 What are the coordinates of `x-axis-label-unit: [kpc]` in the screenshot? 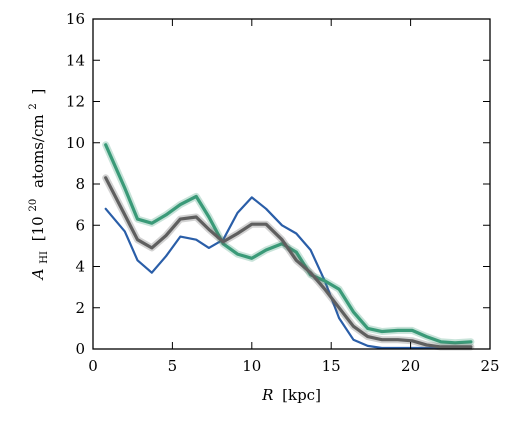 It's located at (301, 395).